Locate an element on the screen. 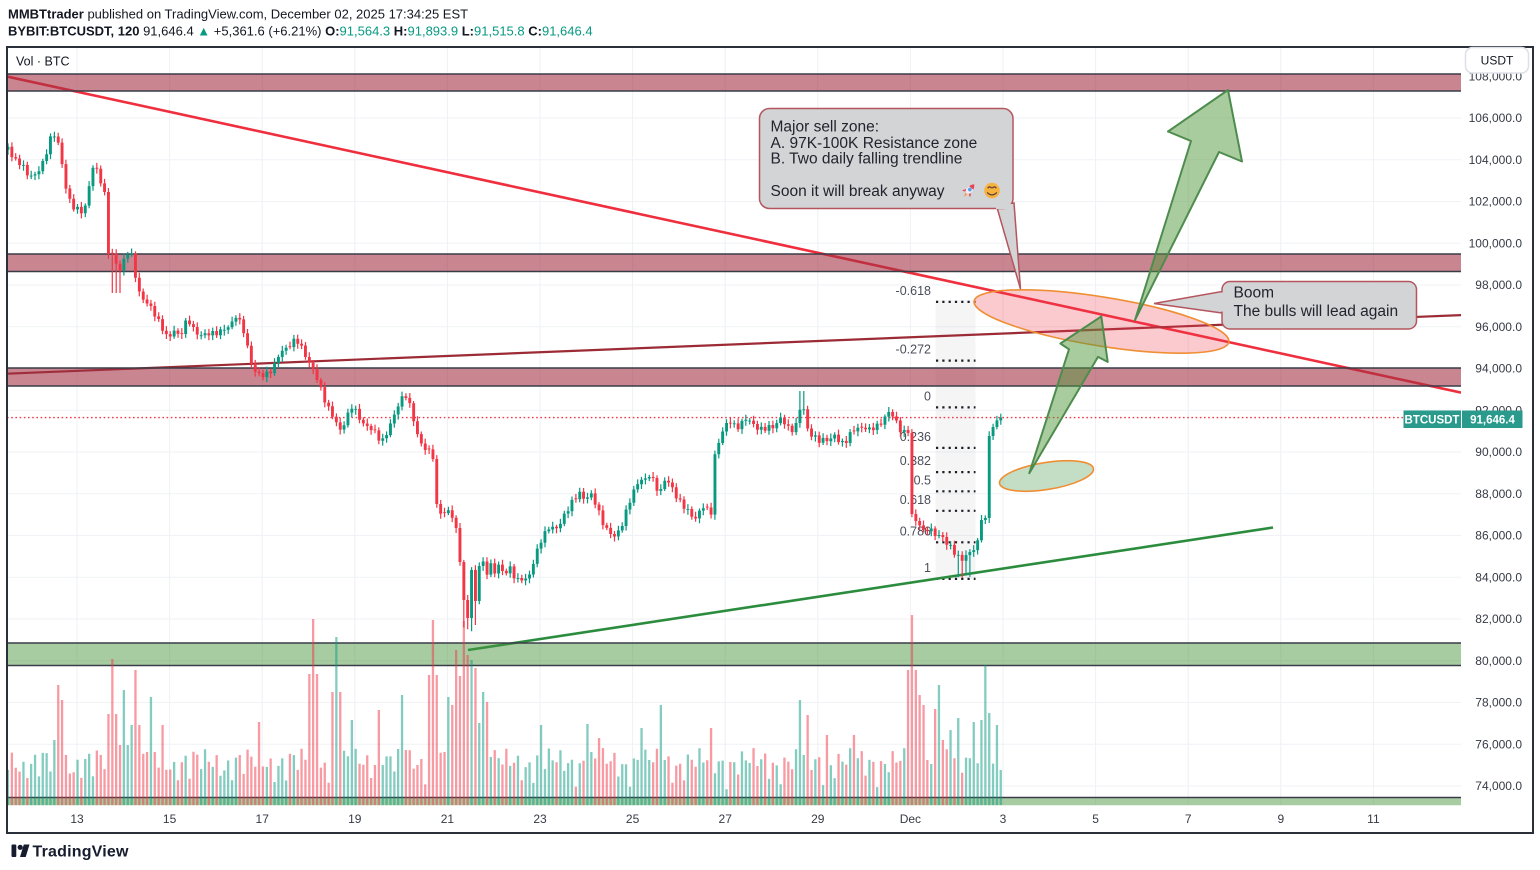  svg-text: 23 is located at coordinates (540, 819).